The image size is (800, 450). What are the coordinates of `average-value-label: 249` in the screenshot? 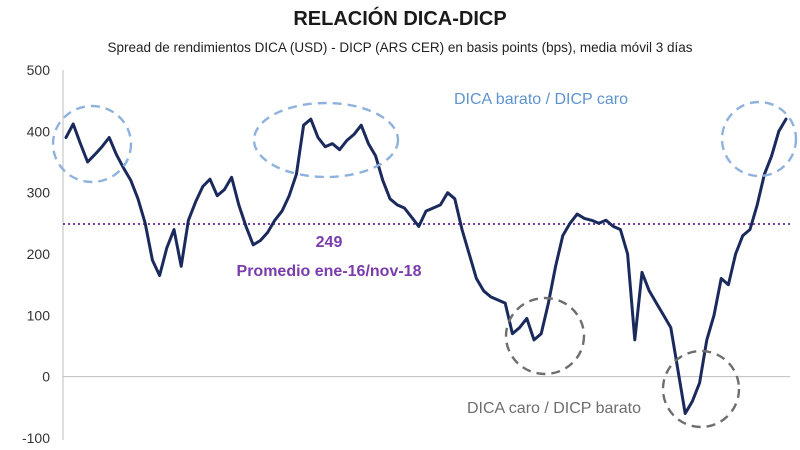 It's located at (329, 242).